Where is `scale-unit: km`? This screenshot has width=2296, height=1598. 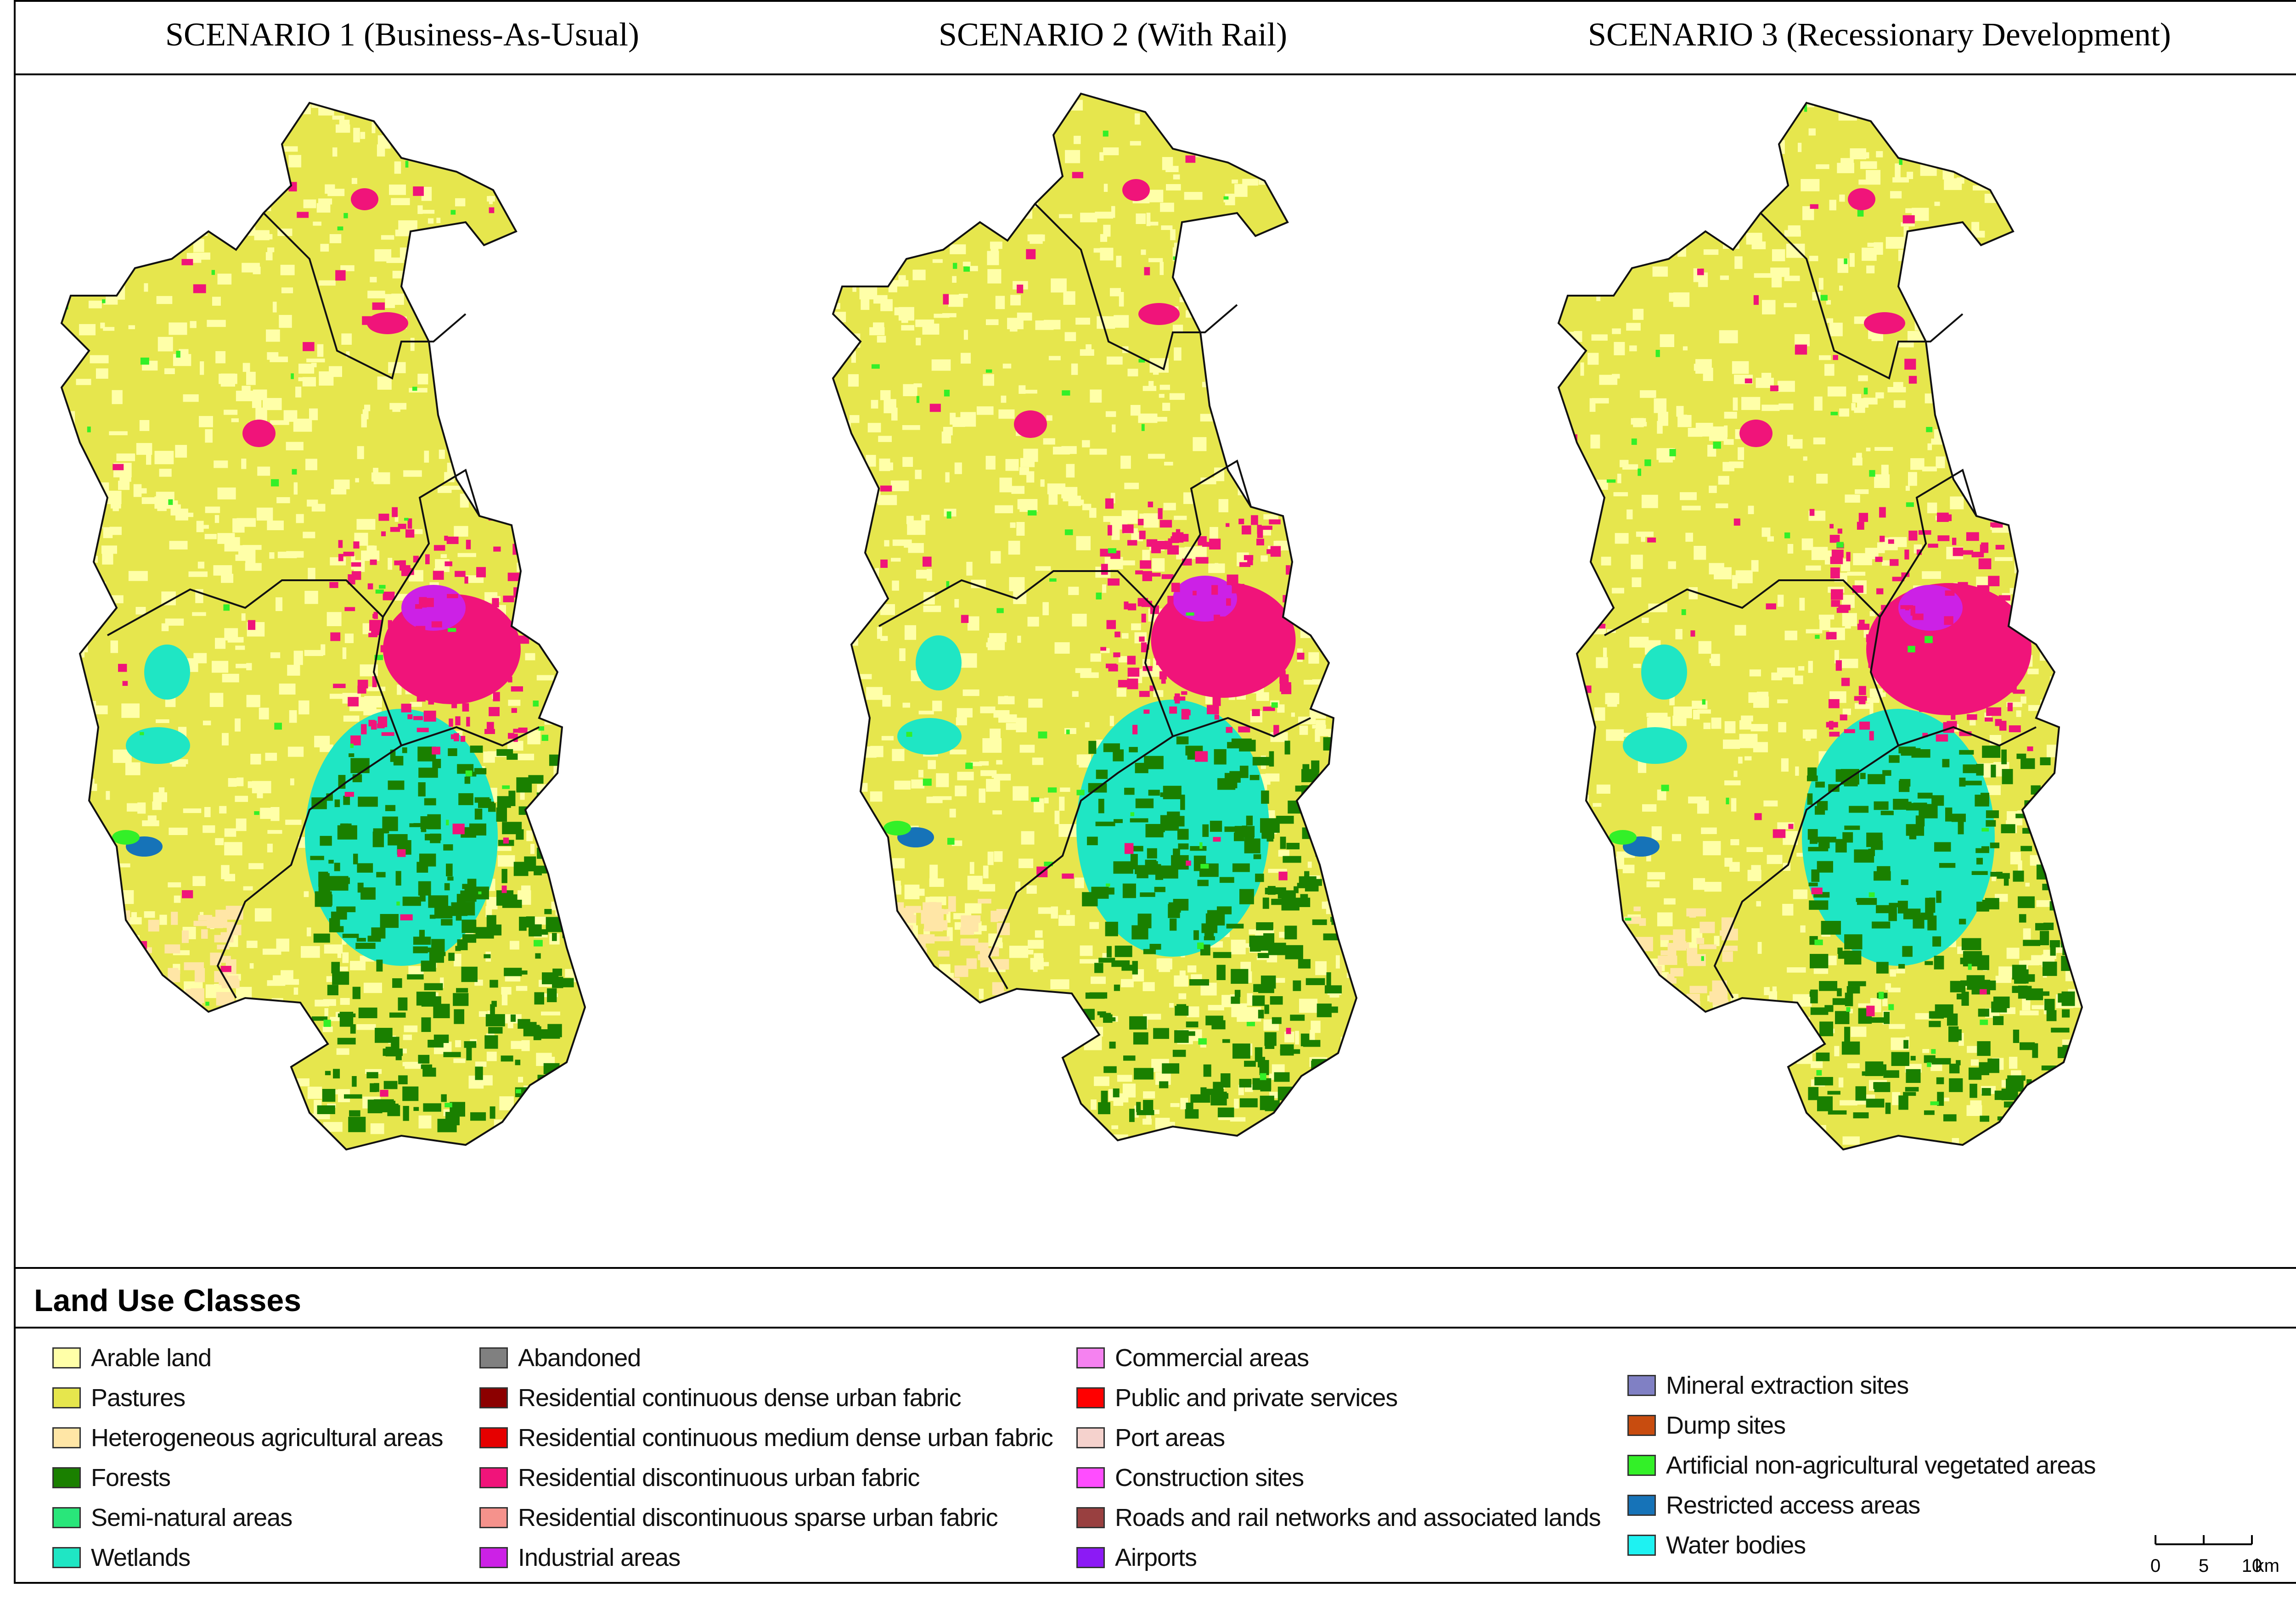
scale-unit: km is located at coordinates (2267, 1566).